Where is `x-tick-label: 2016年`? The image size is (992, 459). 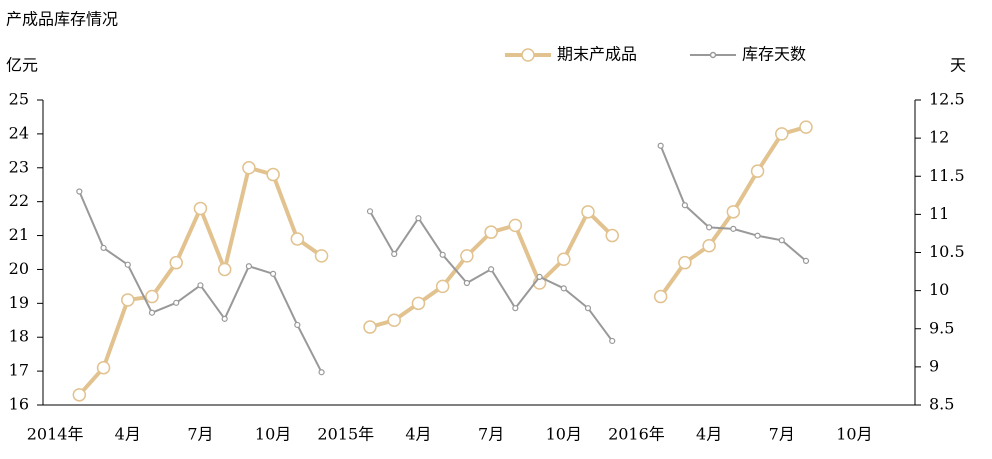
x-tick-label: 2016年 is located at coordinates (636, 434).